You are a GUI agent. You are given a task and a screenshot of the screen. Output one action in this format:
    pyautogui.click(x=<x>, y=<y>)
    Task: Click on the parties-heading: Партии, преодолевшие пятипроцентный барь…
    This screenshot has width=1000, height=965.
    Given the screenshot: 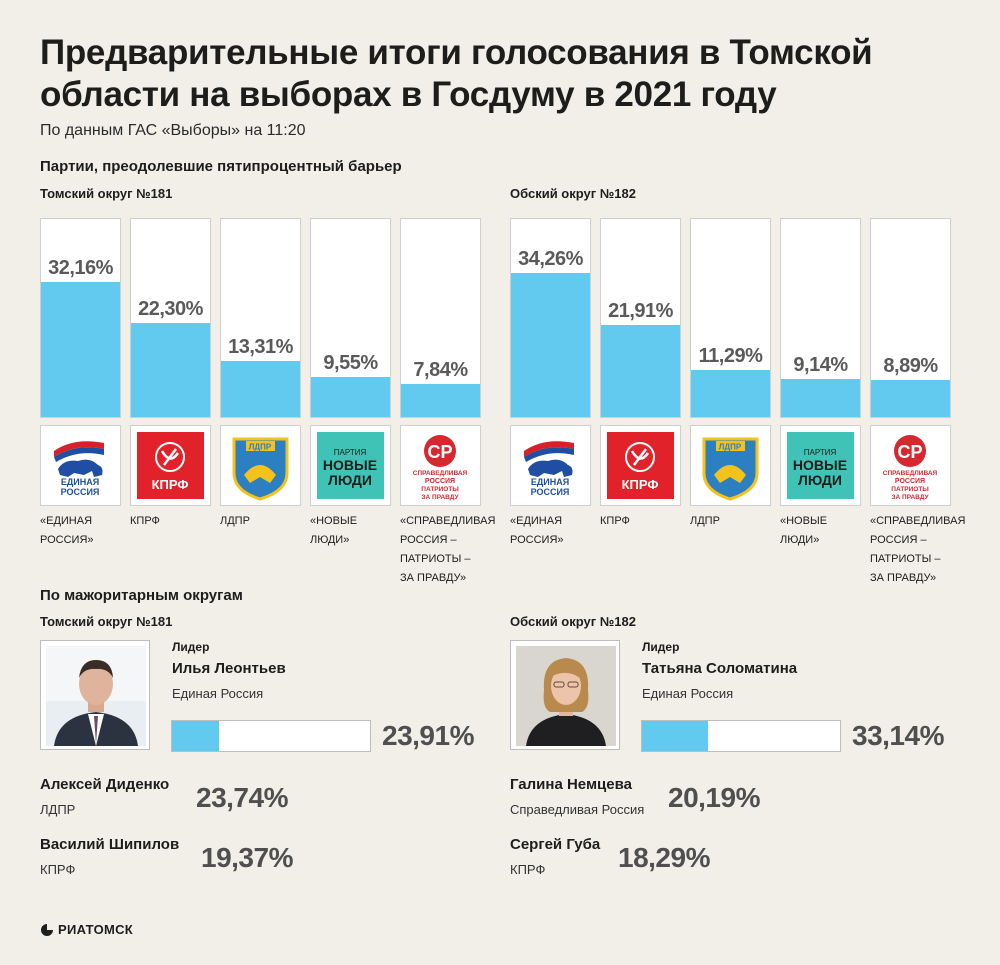 What is the action you would take?
    pyautogui.click(x=221, y=166)
    